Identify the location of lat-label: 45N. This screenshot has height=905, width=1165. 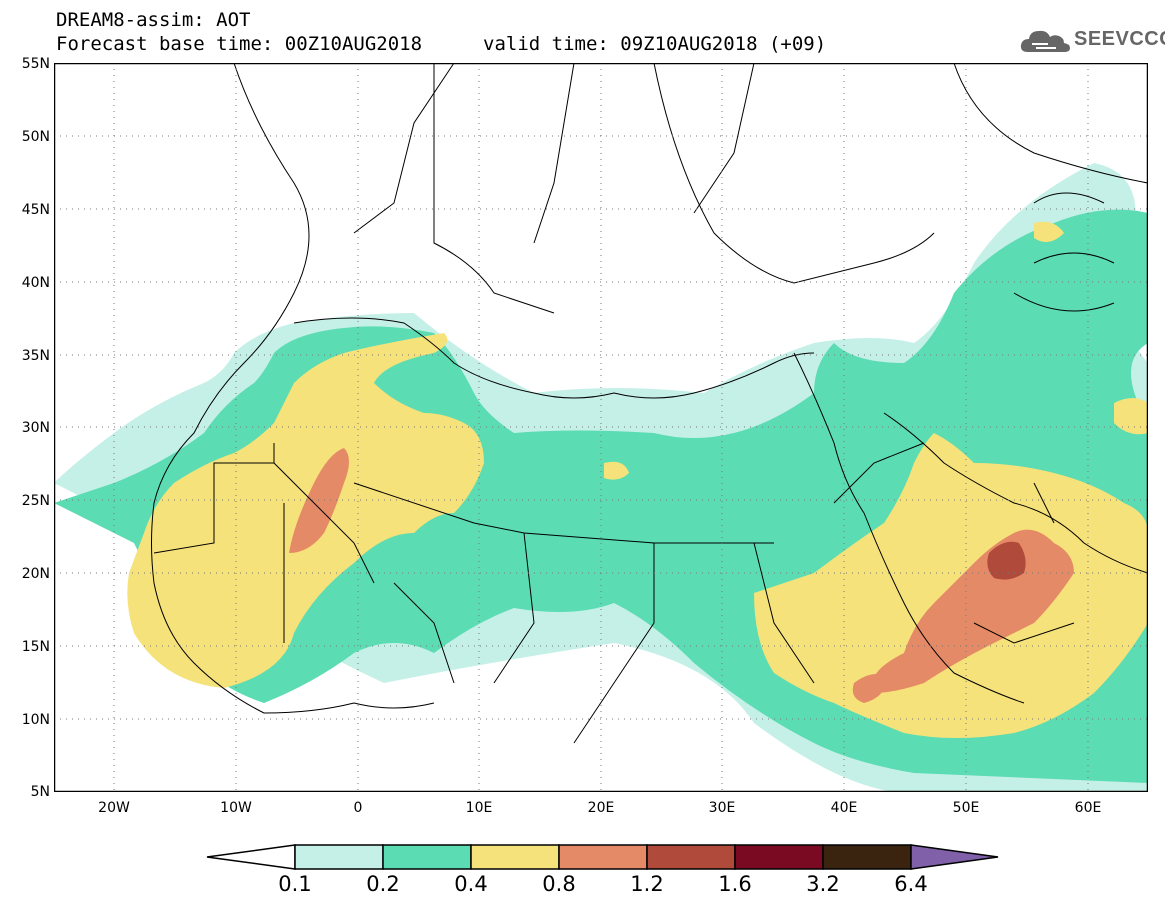
(35, 210).